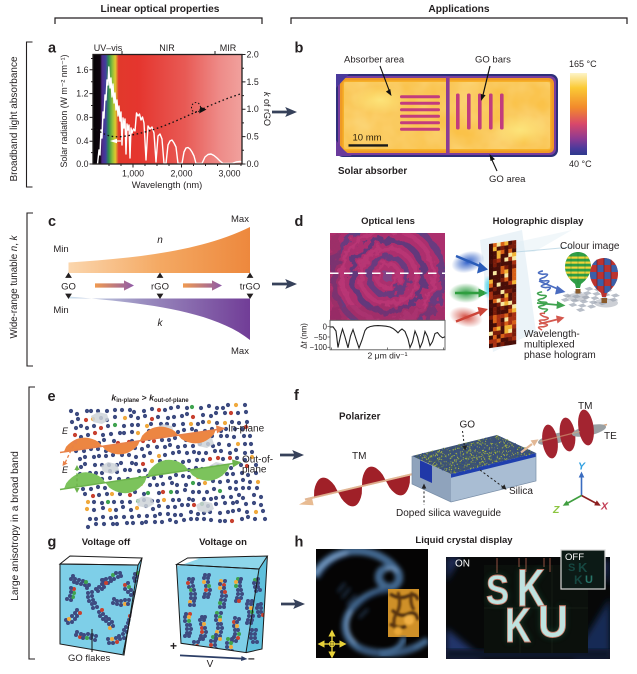  I want to click on svg-text: Optical lens, so click(388, 221).